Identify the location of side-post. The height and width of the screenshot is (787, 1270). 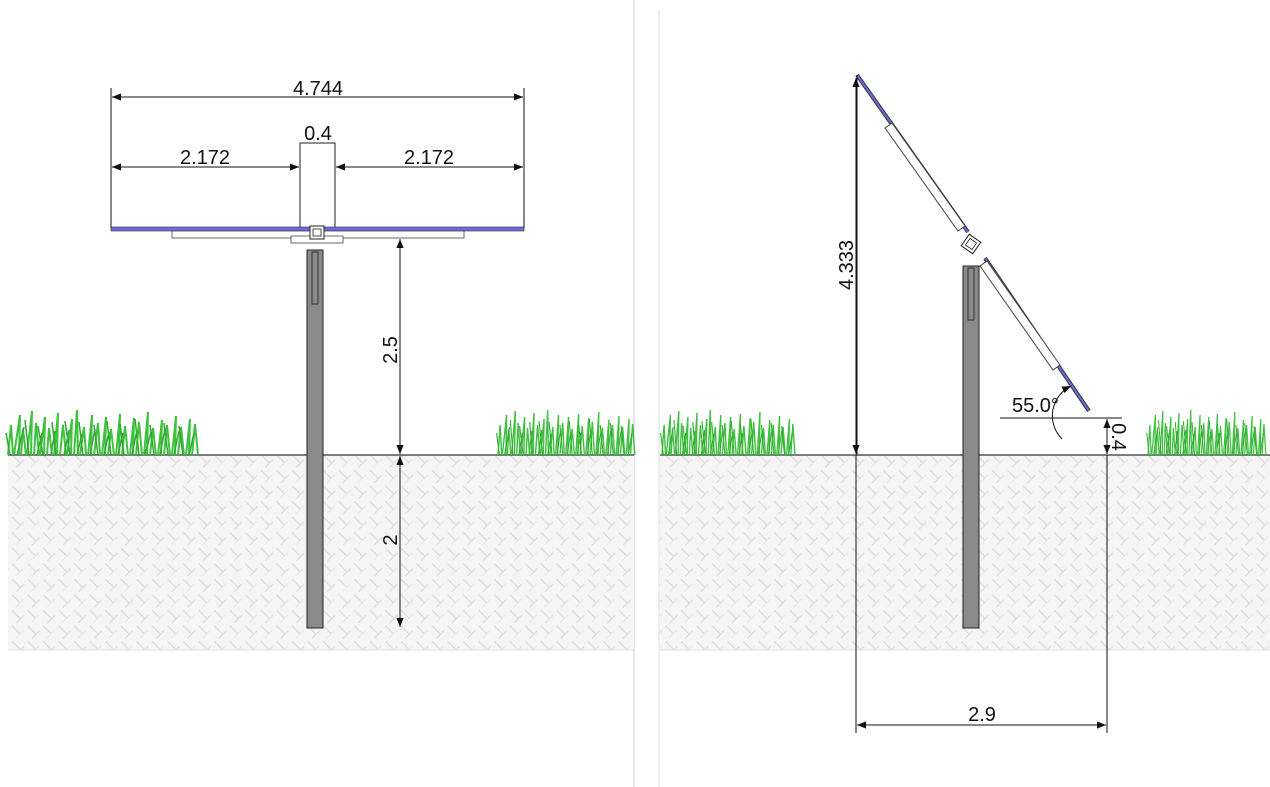
(971, 447).